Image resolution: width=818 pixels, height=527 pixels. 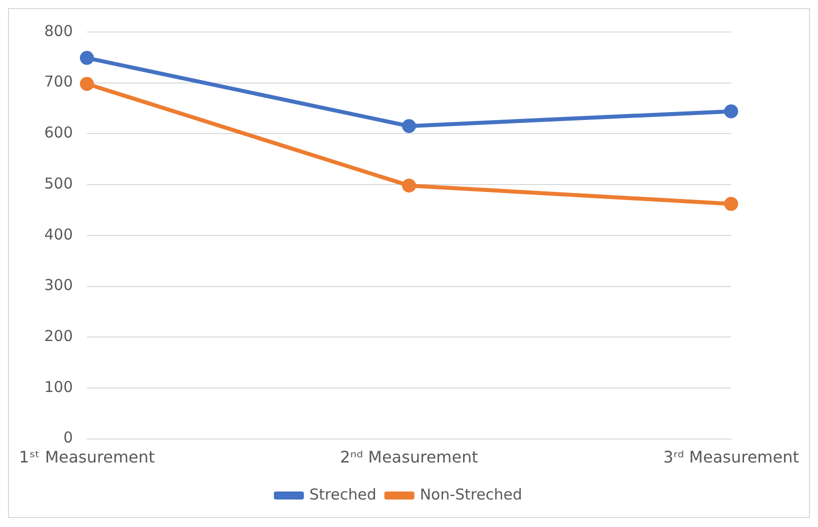 I want to click on x-tick-label: 1ˢᵗ Measurement, so click(x=87, y=457).